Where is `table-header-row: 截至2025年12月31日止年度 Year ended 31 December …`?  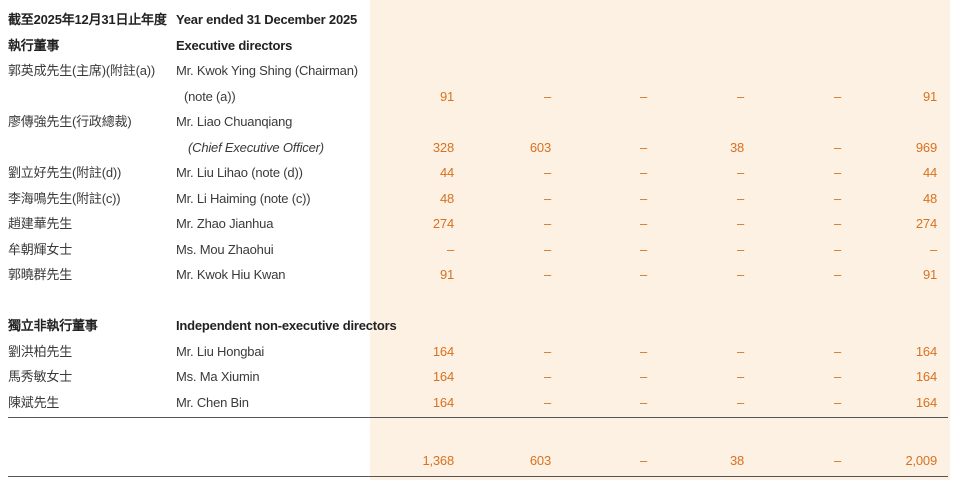 table-header-row: 截至2025年12月31日止年度 Year ended 31 December … is located at coordinates (480, 20).